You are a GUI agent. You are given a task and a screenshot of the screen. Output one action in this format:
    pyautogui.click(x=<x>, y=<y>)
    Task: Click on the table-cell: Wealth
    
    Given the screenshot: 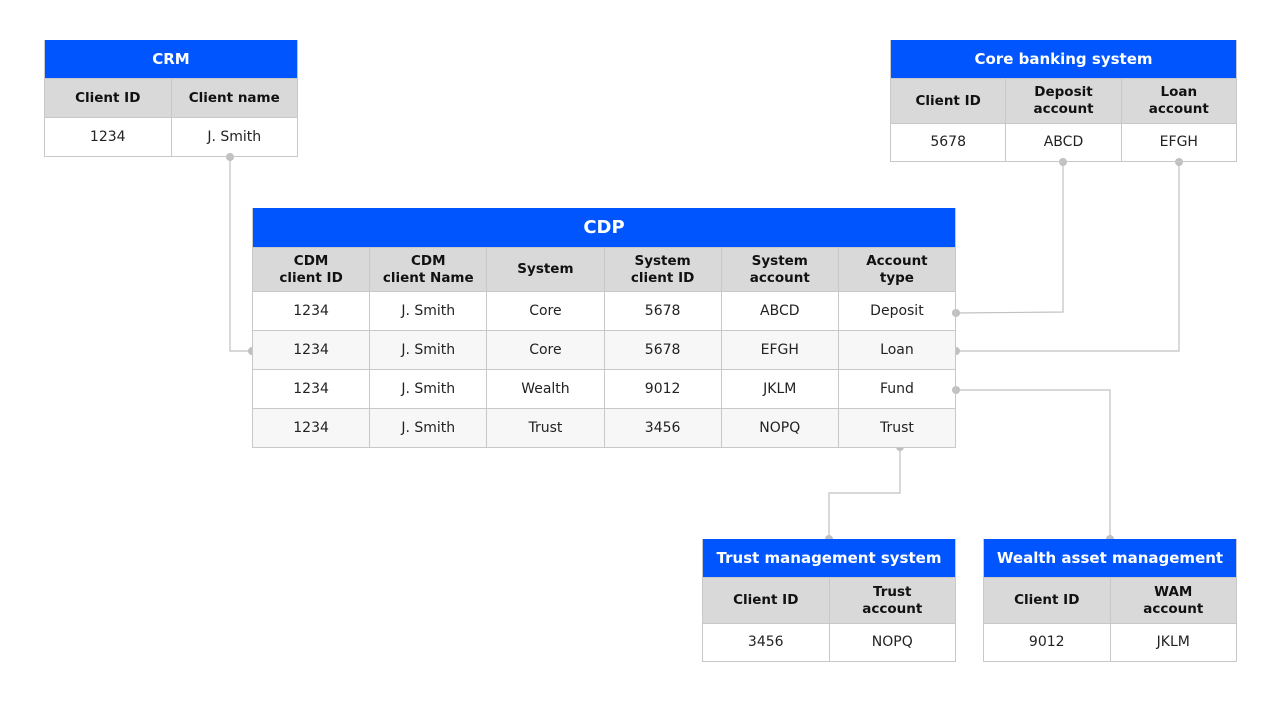 What is the action you would take?
    pyautogui.click(x=544, y=389)
    